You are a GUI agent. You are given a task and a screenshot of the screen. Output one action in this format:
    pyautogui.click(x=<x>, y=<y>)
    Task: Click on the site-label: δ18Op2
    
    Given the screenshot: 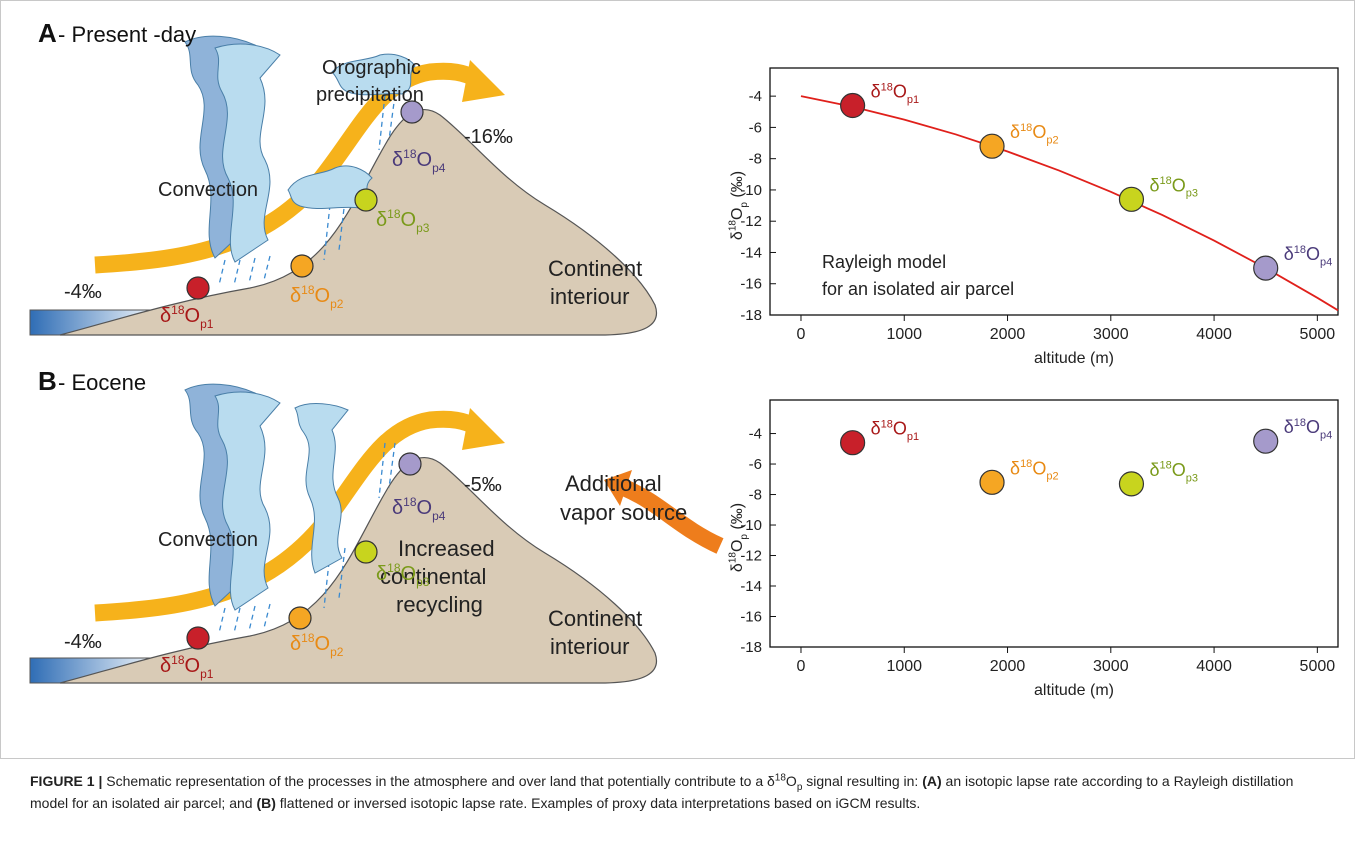 What is the action you would take?
    pyautogui.click(x=317, y=297)
    